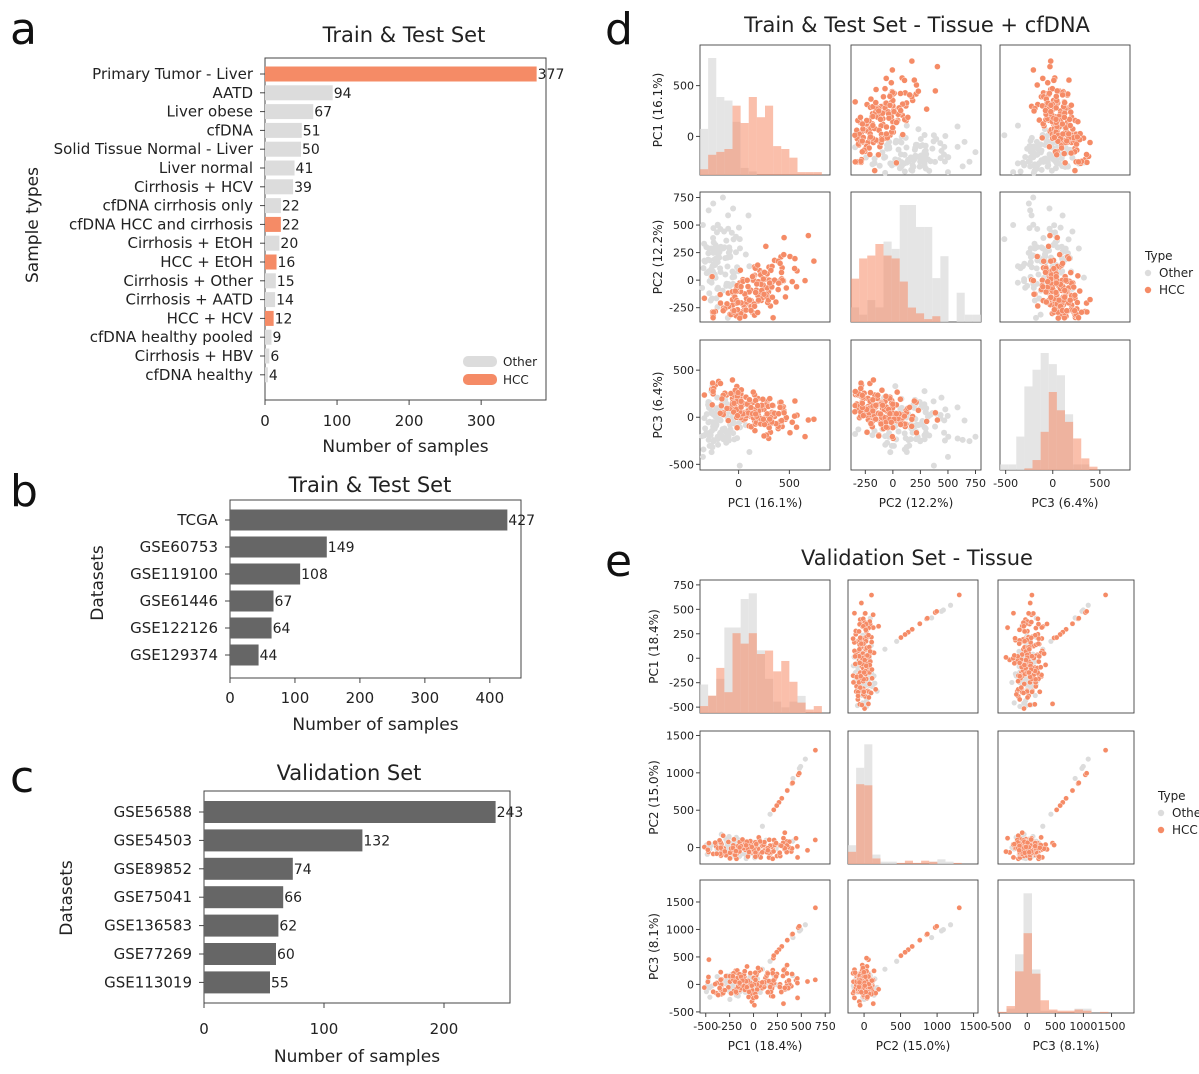 The image size is (1199, 1074). I want to click on x-axis-label: PC2 (15.0%), so click(913, 1046).